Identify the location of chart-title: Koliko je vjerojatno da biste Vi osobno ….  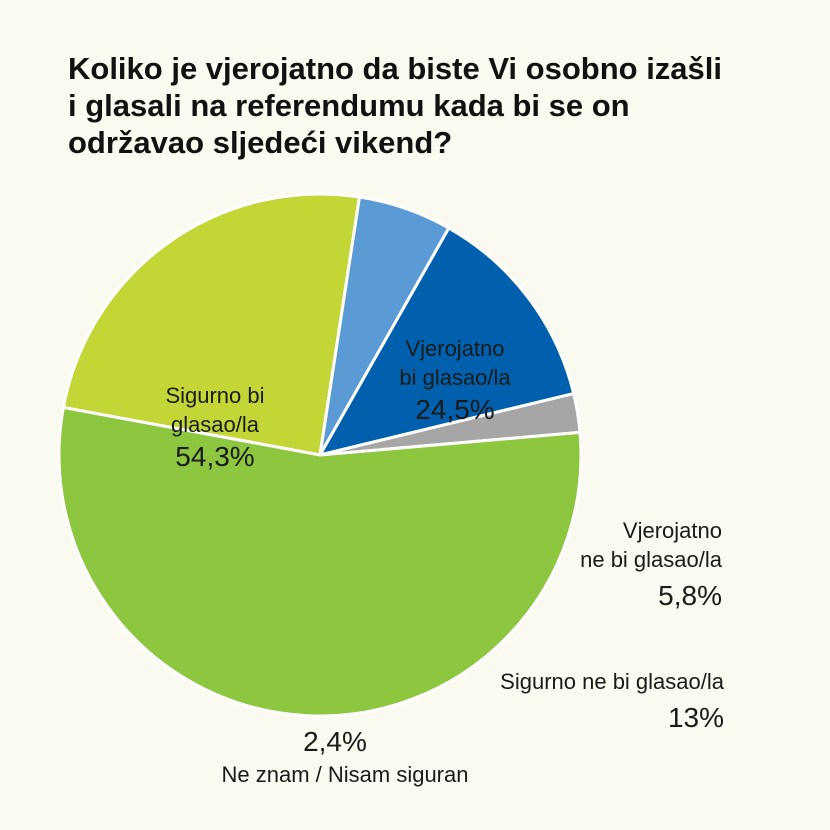
(418, 105).